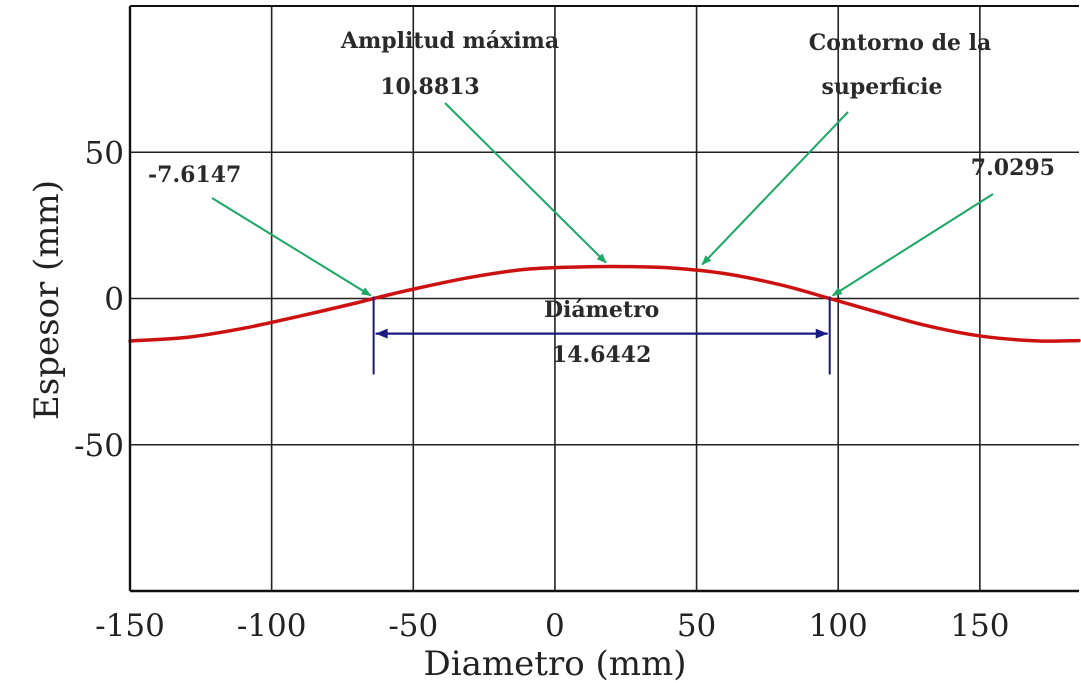  What do you see at coordinates (430, 87) in the screenshot?
I see `amplitude-value: 10.8813` at bounding box center [430, 87].